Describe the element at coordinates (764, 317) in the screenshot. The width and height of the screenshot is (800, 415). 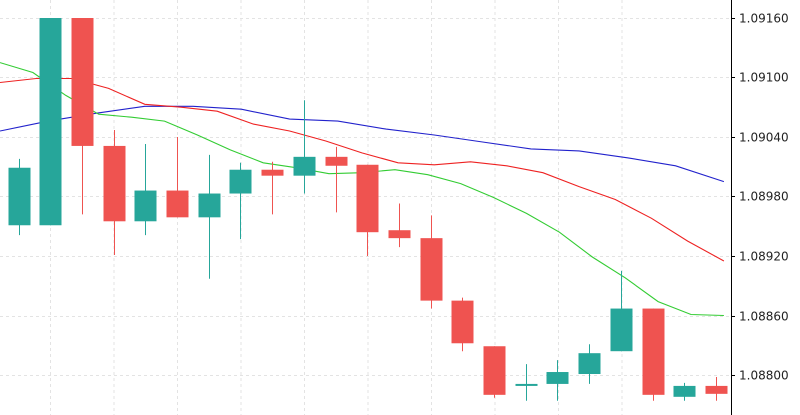
I see `price-tick-label: 1.08860` at that location.